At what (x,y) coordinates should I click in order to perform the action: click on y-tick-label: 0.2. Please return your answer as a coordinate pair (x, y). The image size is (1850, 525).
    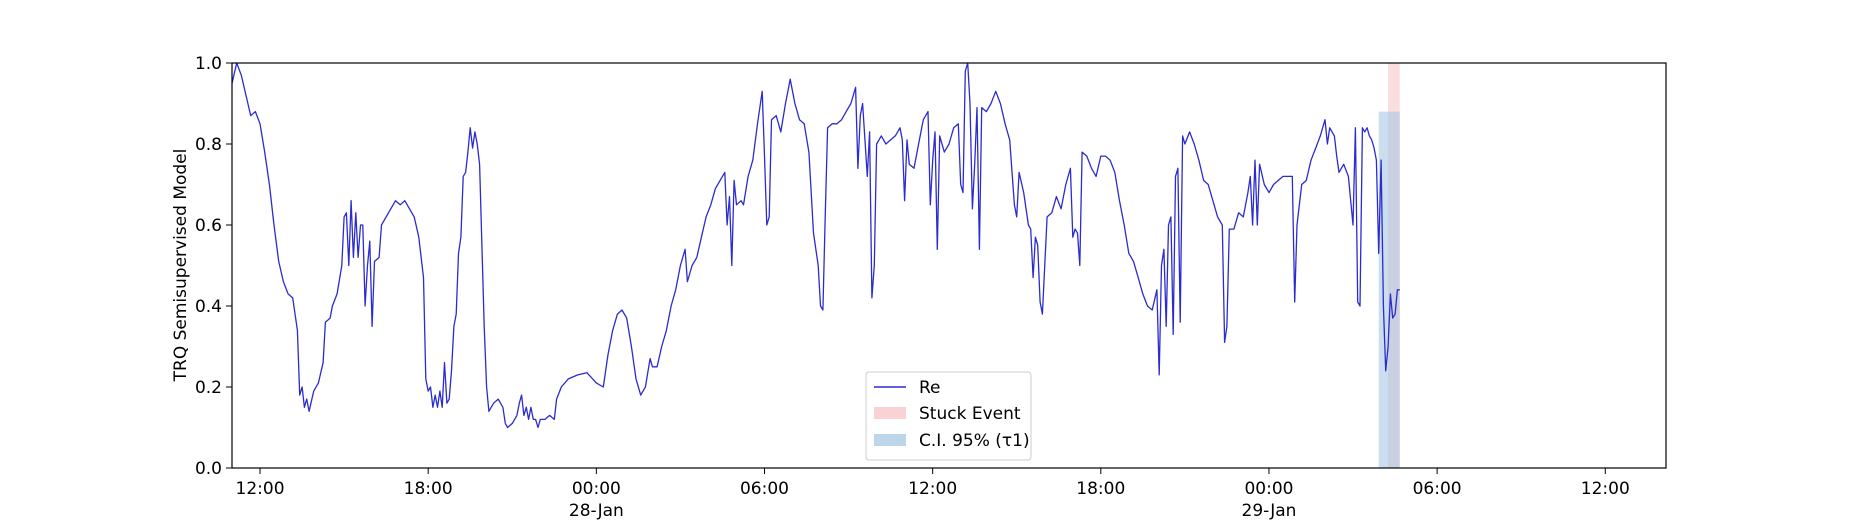
    Looking at the image, I should click on (208, 388).